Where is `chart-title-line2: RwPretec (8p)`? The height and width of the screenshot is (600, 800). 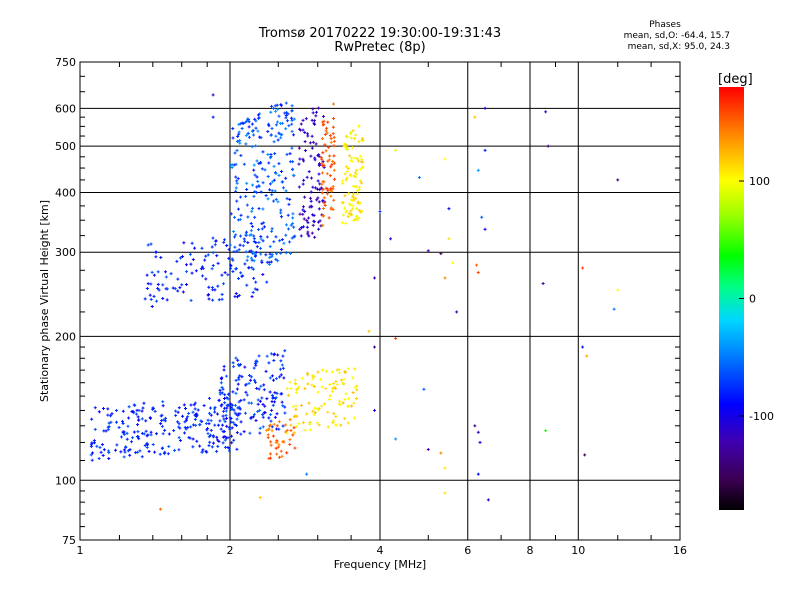 chart-title-line2: RwPretec (8p) is located at coordinates (380, 47).